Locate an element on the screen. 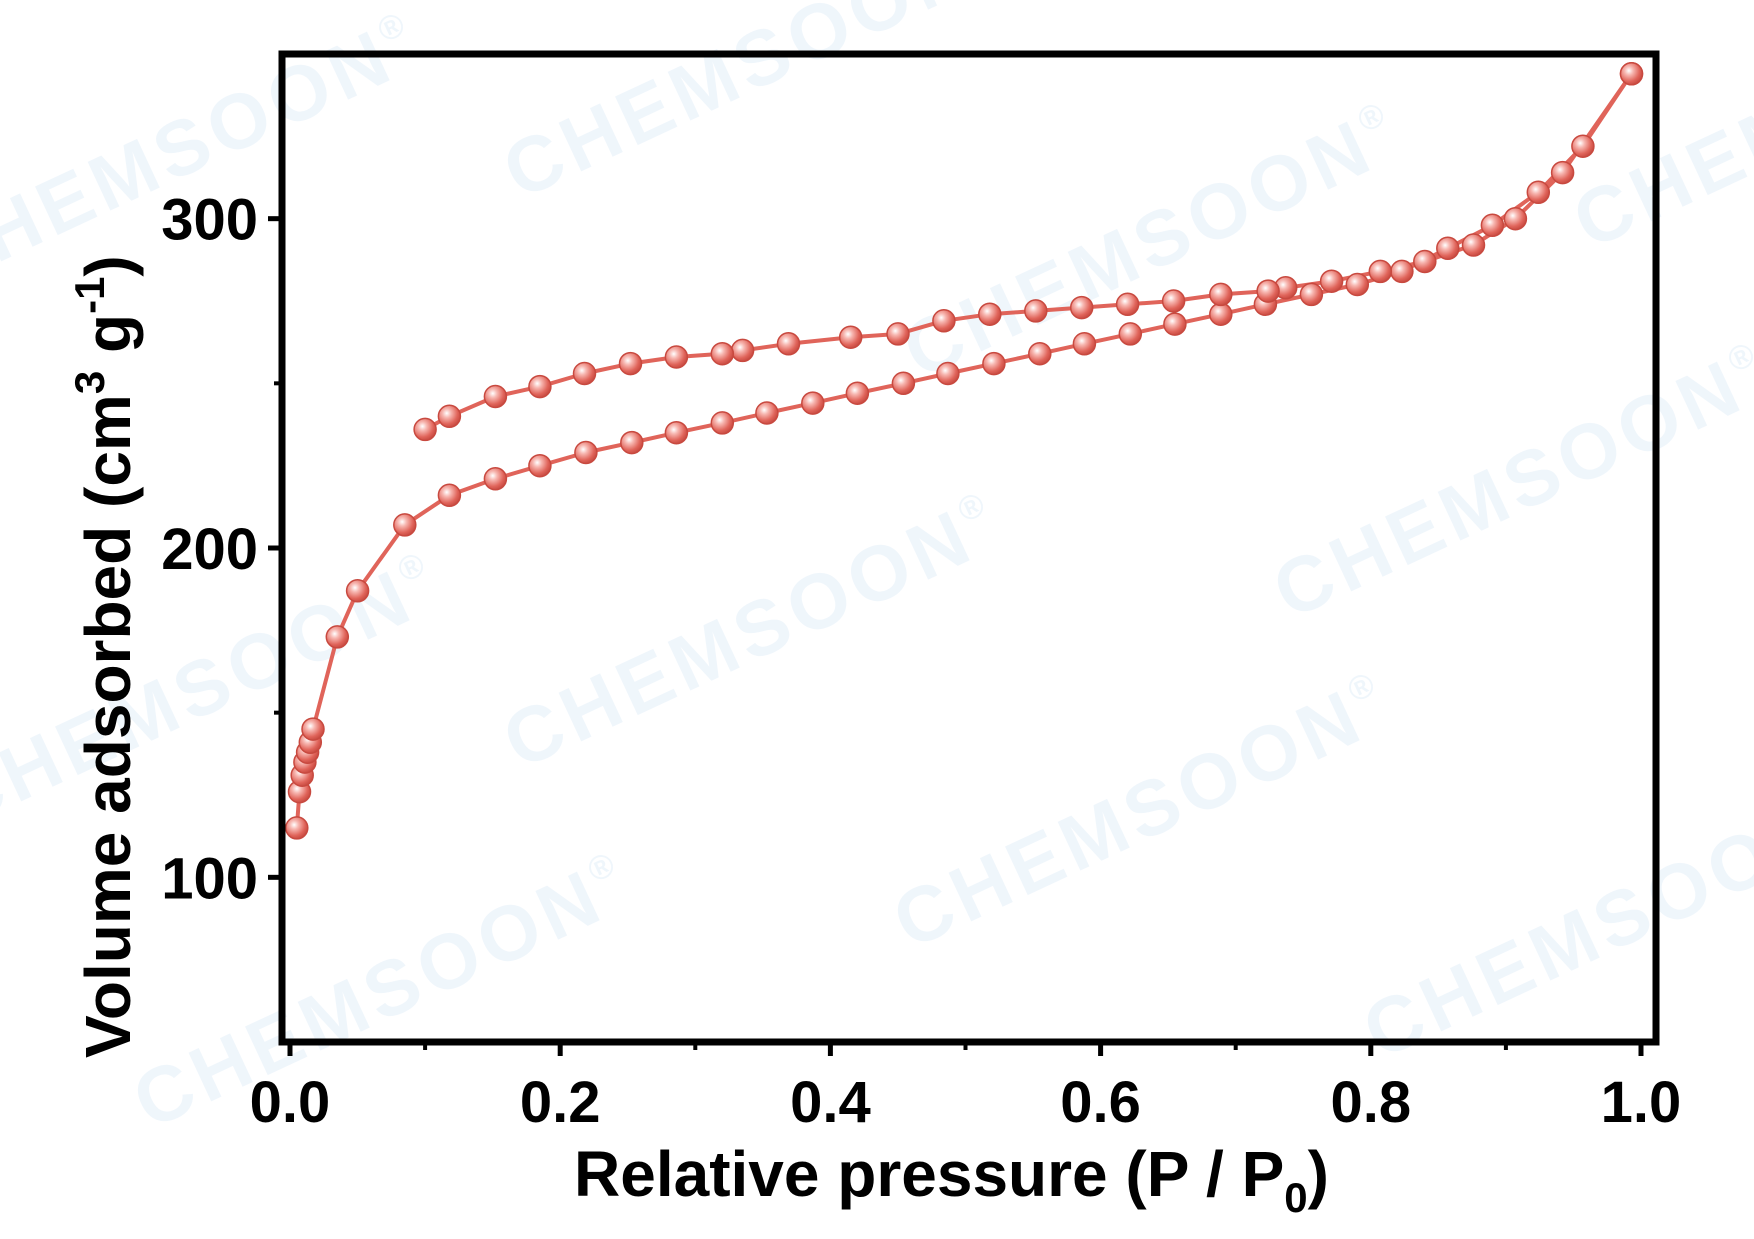 This screenshot has width=1754, height=1239. x-tick-label: 0.6 is located at coordinates (1100, 1102).